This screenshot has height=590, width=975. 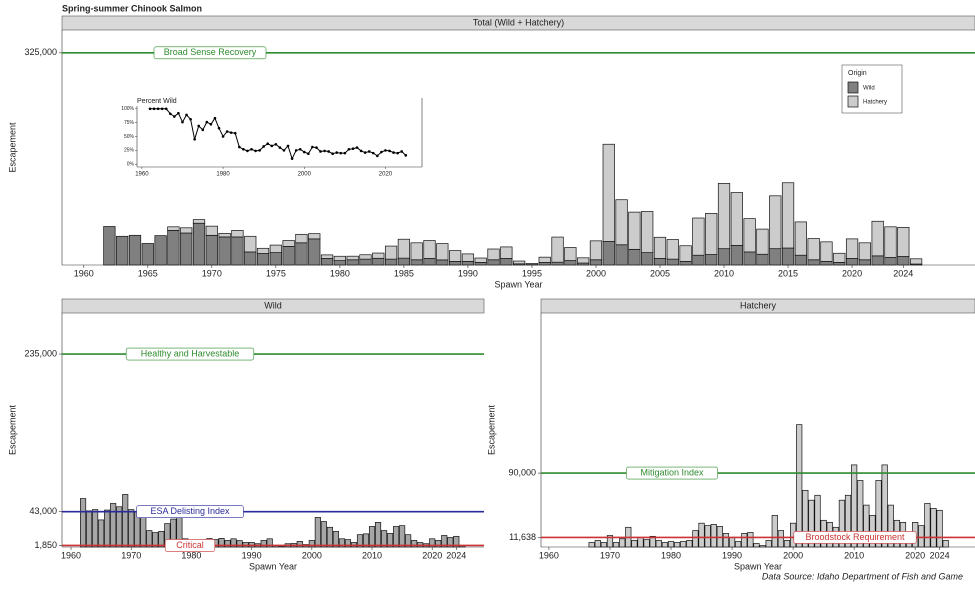 What do you see at coordinates (940, 555) in the screenshot?
I see `x-tick-label: 2024` at bounding box center [940, 555].